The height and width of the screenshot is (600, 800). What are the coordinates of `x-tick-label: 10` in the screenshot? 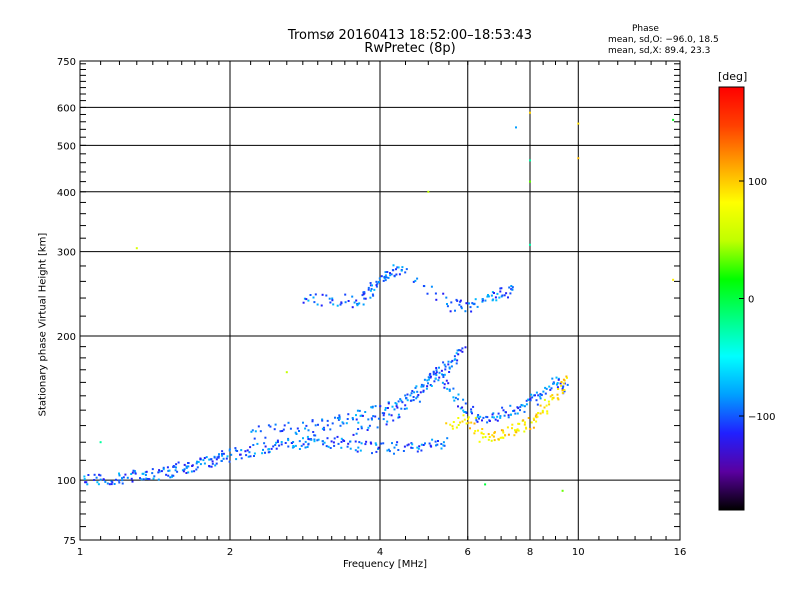 It's located at (578, 552).